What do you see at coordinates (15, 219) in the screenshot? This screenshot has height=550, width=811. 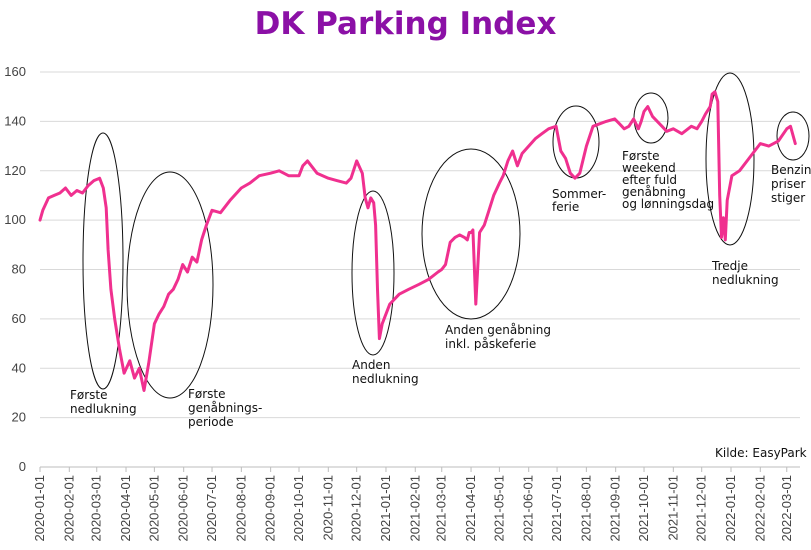 I see `y-tick-label: 100` at bounding box center [15, 219].